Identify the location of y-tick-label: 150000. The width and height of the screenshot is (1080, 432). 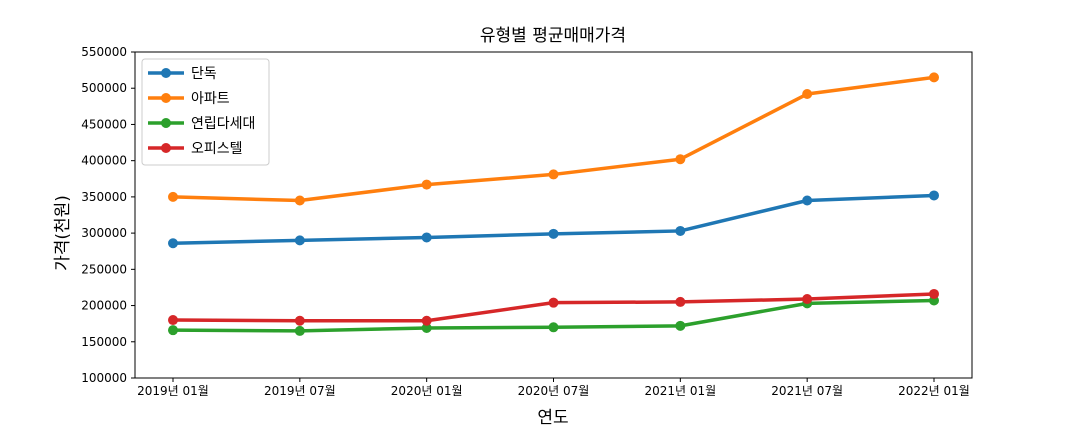
(104, 342).